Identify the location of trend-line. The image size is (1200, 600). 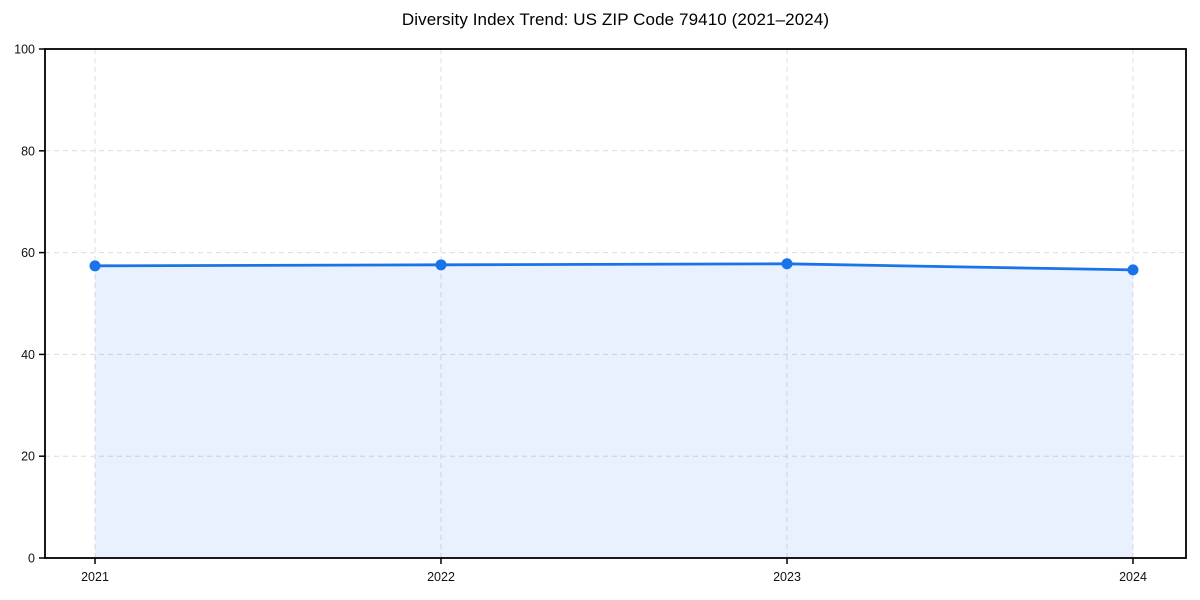
(614, 267).